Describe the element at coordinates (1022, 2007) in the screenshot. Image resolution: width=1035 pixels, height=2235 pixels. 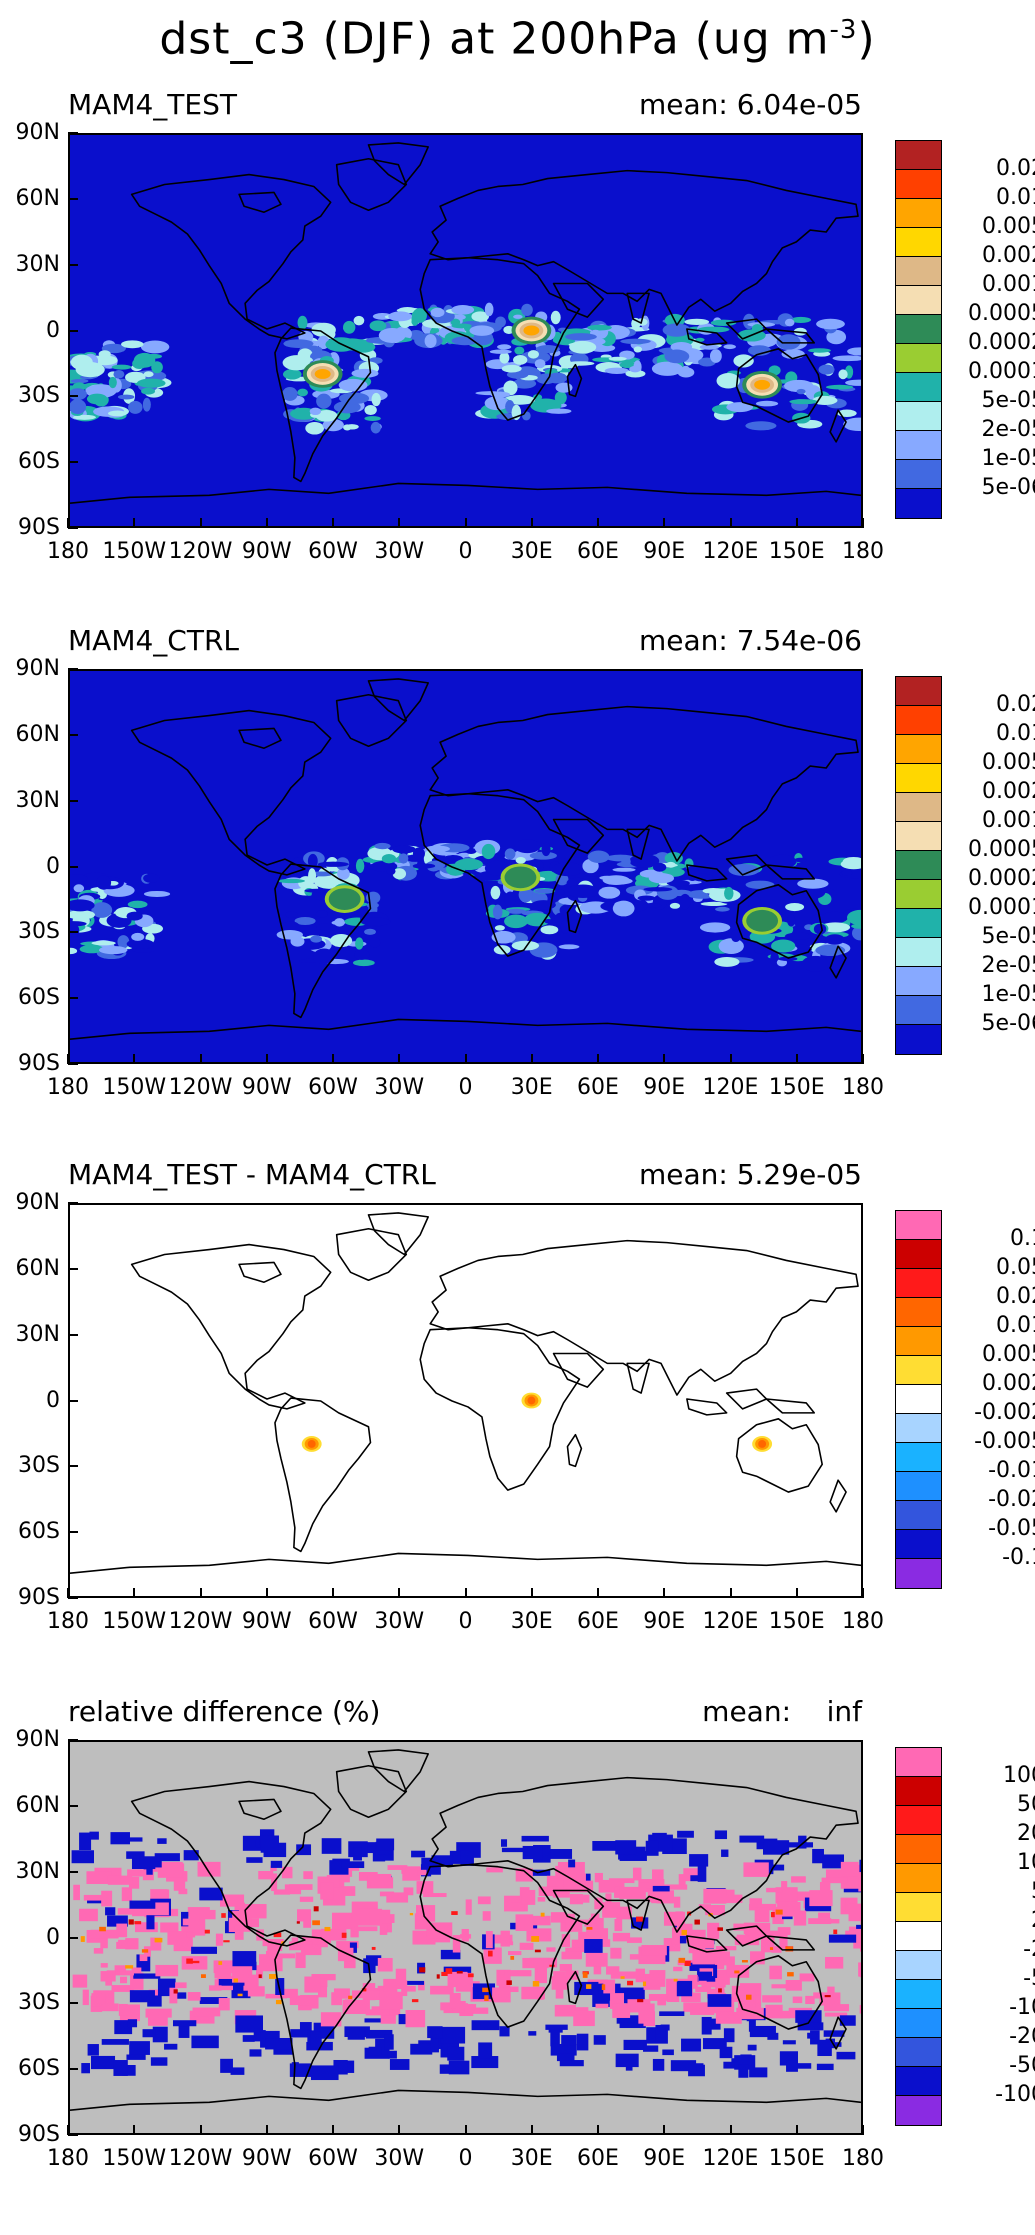
I see `colorbar-label: -10` at that location.